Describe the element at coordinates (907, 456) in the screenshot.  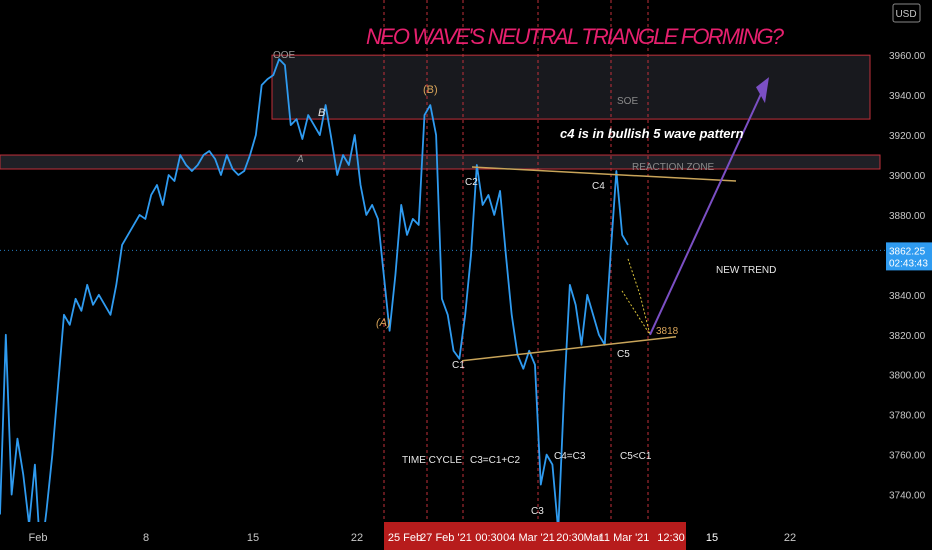
I see `y-tick-label: 3760.00` at that location.